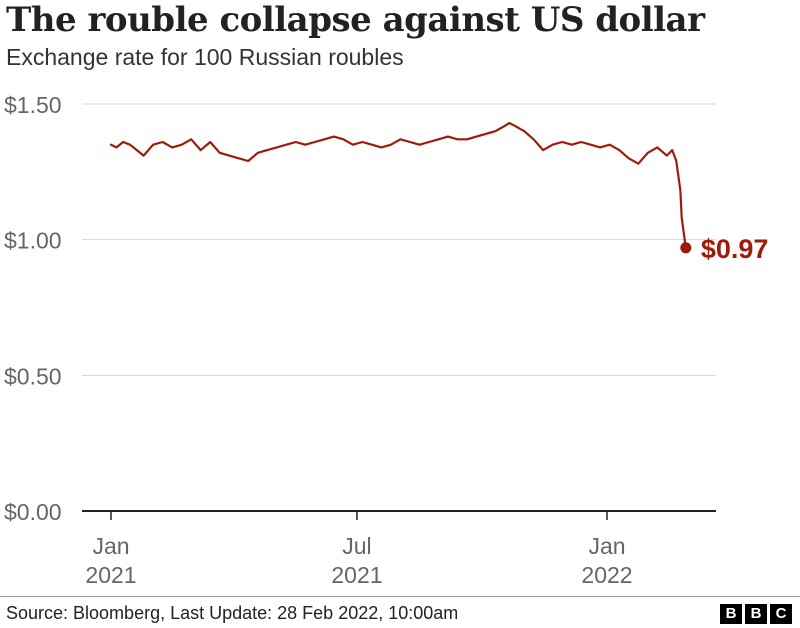 The image size is (800, 628). Describe the element at coordinates (735, 249) in the screenshot. I see `end-value-label: $0.97` at that location.